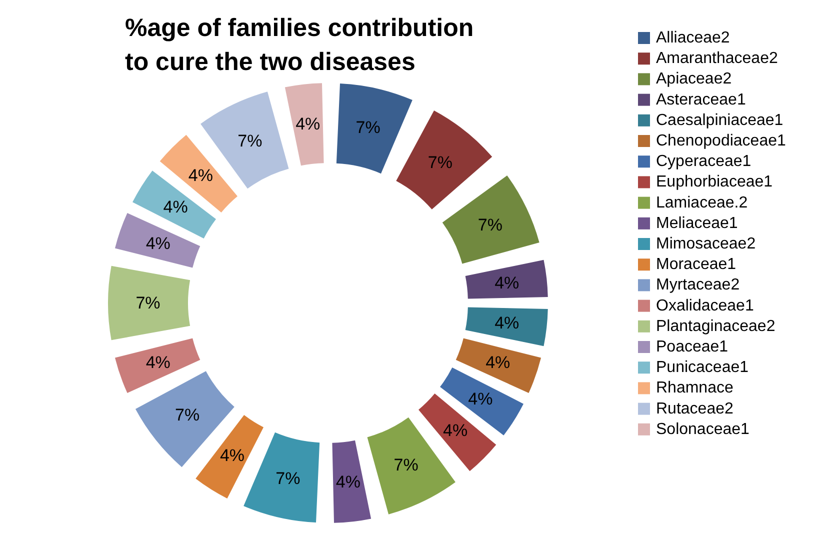 Image resolution: width=838 pixels, height=535 pixels. What do you see at coordinates (695, 388) in the screenshot?
I see `legend-label: Rhamnace` at bounding box center [695, 388].